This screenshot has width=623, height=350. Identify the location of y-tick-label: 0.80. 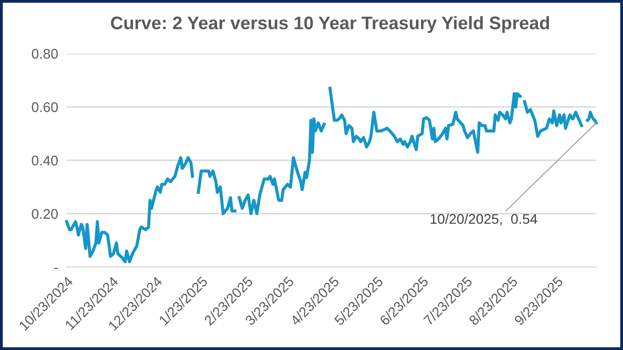
(45, 53).